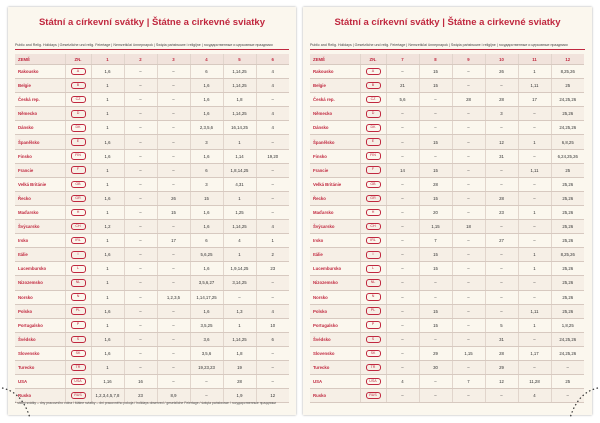 This screenshot has height=423, width=600. I want to click on holiday-cell: 1,15, so click(435, 227).